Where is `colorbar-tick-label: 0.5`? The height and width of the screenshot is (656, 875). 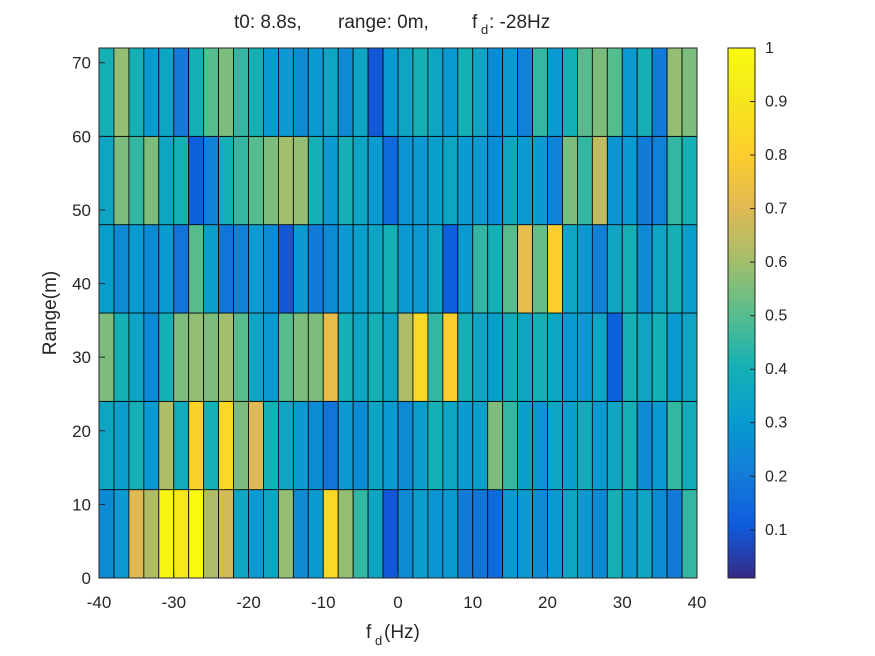
colorbar-tick-label: 0.5 is located at coordinates (776, 316).